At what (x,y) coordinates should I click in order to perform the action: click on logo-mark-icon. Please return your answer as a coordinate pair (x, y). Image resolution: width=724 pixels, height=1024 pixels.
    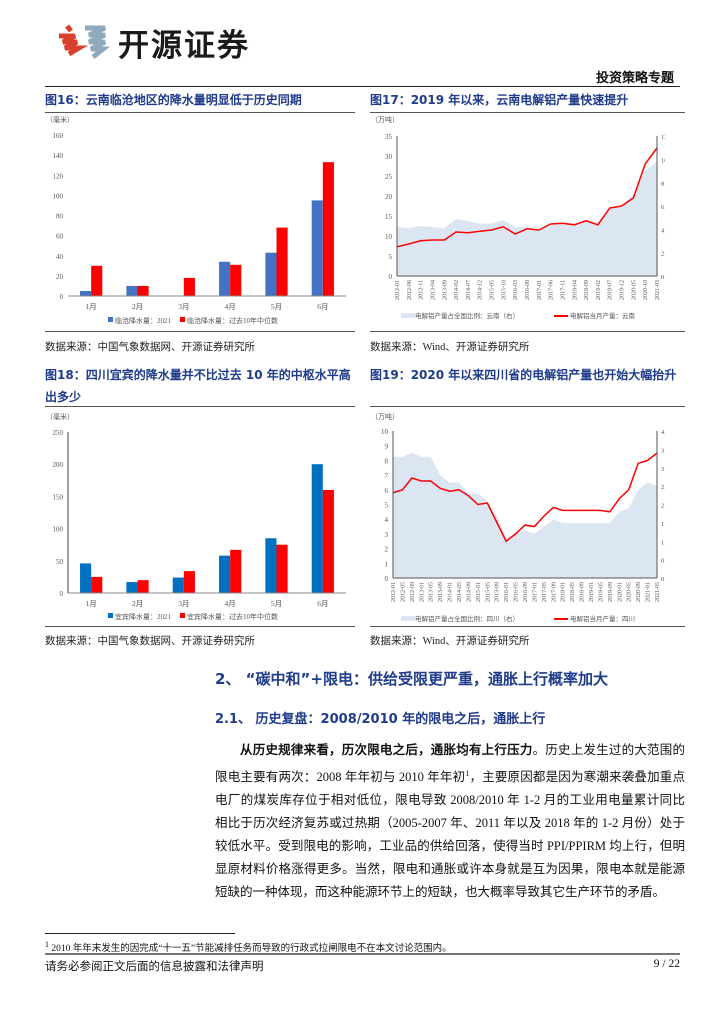
    Looking at the image, I should click on (84, 41).